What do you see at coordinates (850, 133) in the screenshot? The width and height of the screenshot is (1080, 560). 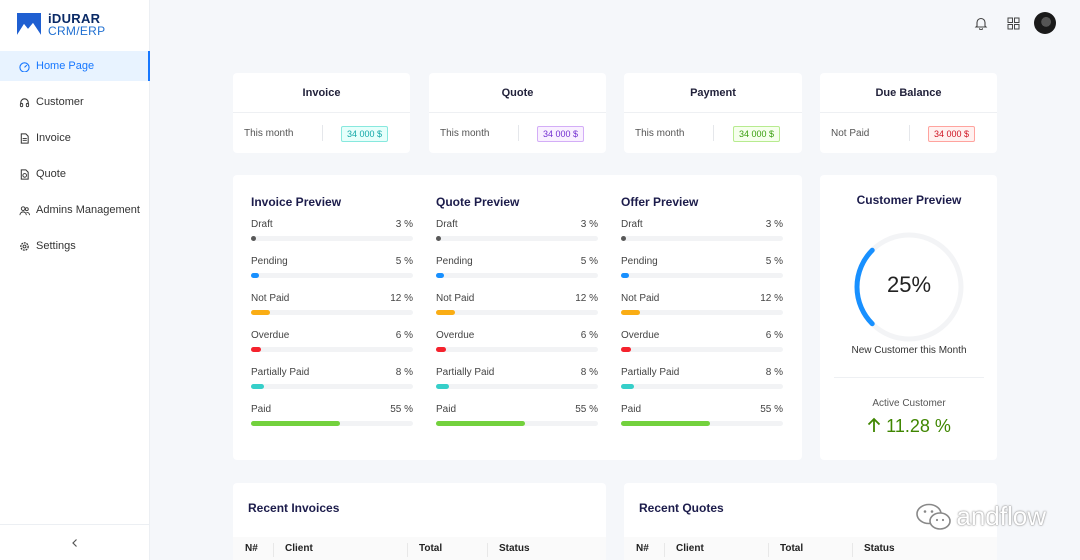 I see `stat-period: Not Paid` at bounding box center [850, 133].